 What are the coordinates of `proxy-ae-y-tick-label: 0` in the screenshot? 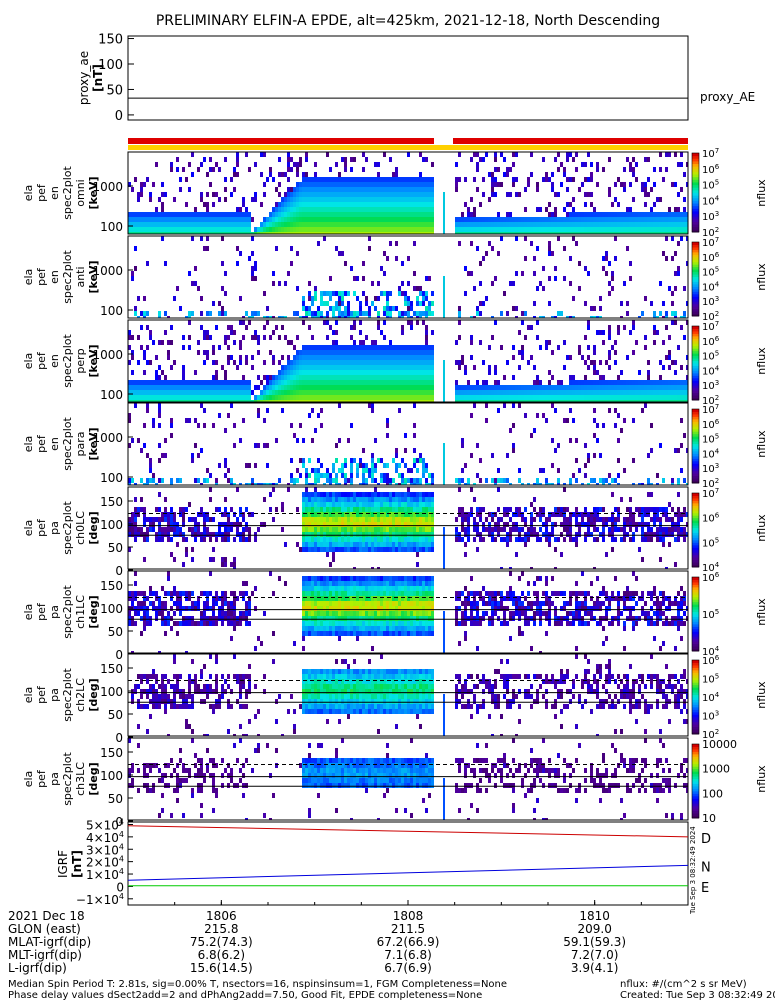 It's located at (119, 116).